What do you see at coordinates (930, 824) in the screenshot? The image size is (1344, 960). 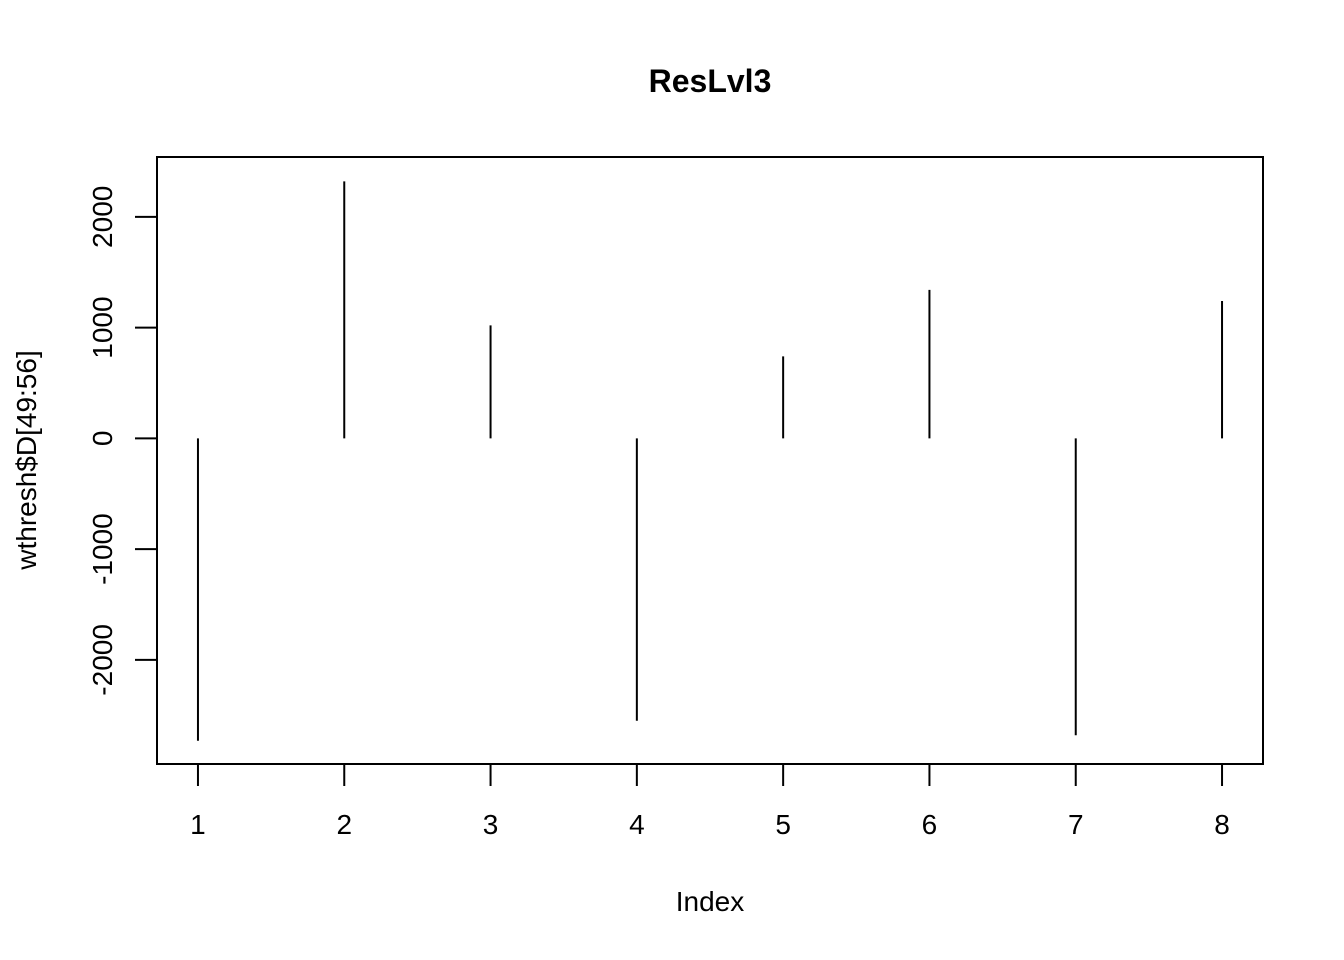 I see `x-tick-label-6: 6` at bounding box center [930, 824].